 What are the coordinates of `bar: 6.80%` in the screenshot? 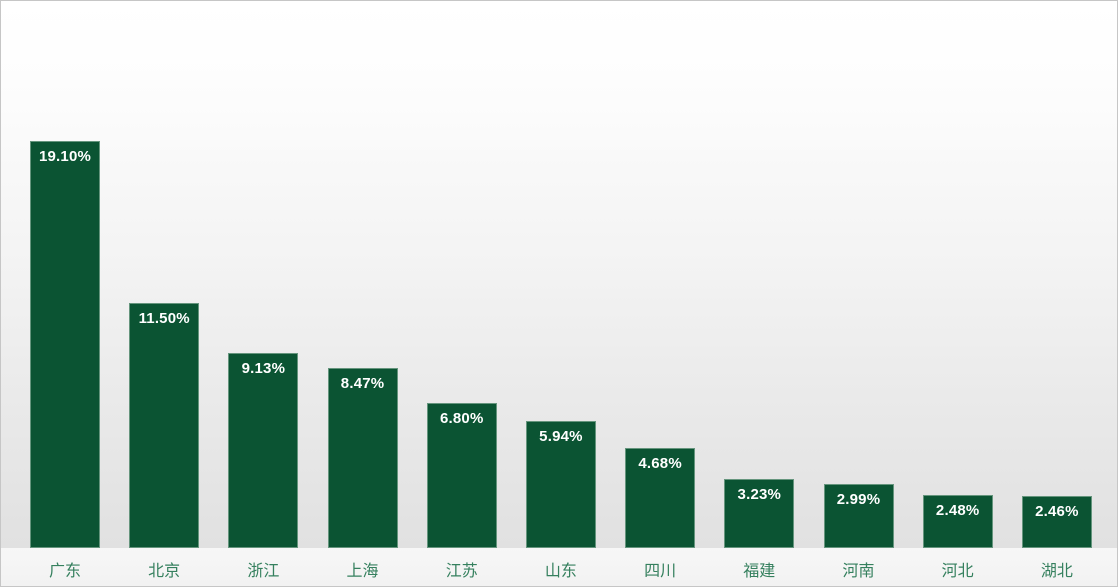 It's located at (474, 486).